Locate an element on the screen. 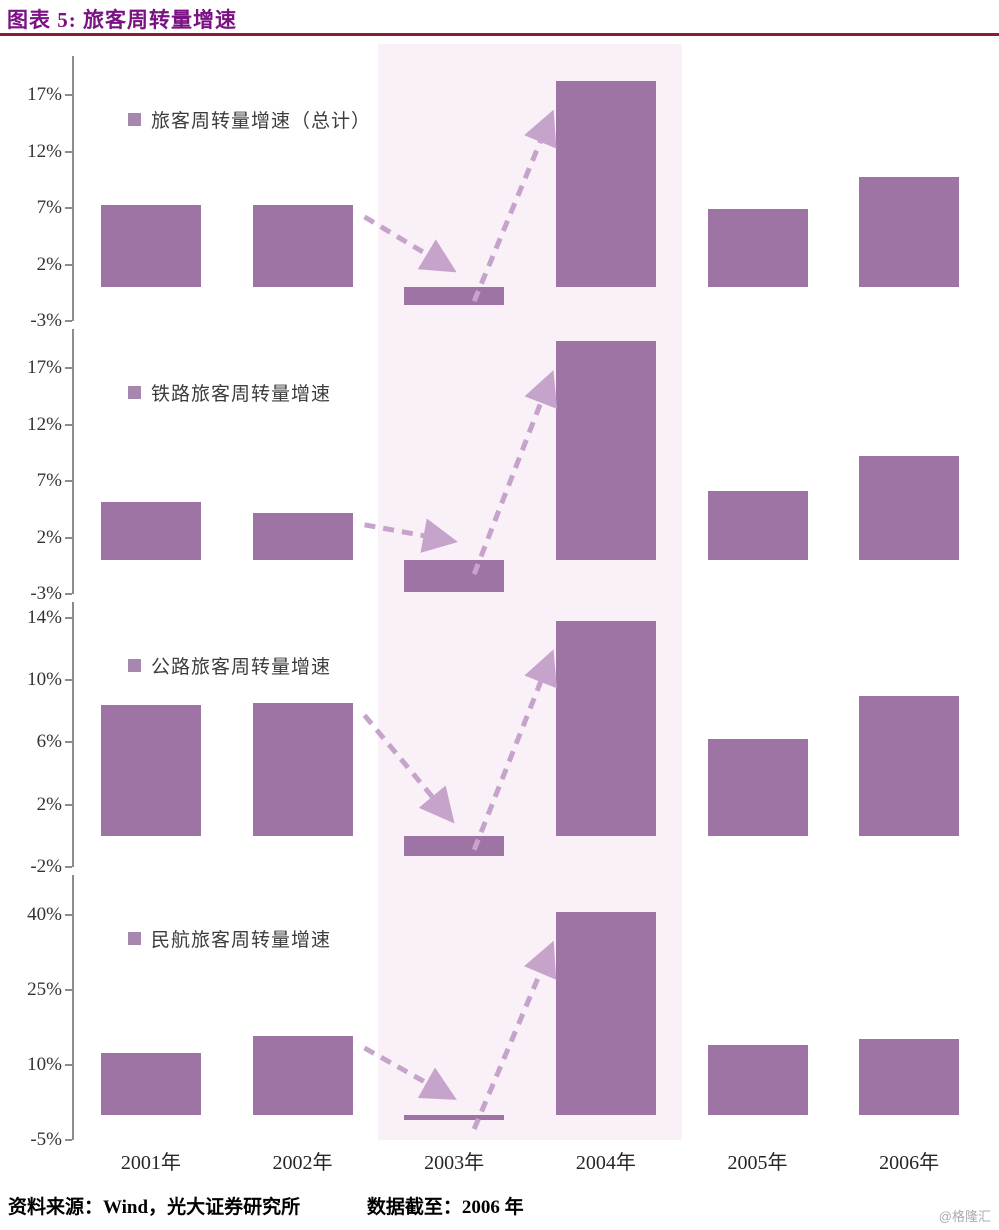 Image resolution: width=999 pixels, height=1230 pixels. y-tick-label: 40% is located at coordinates (44, 914).